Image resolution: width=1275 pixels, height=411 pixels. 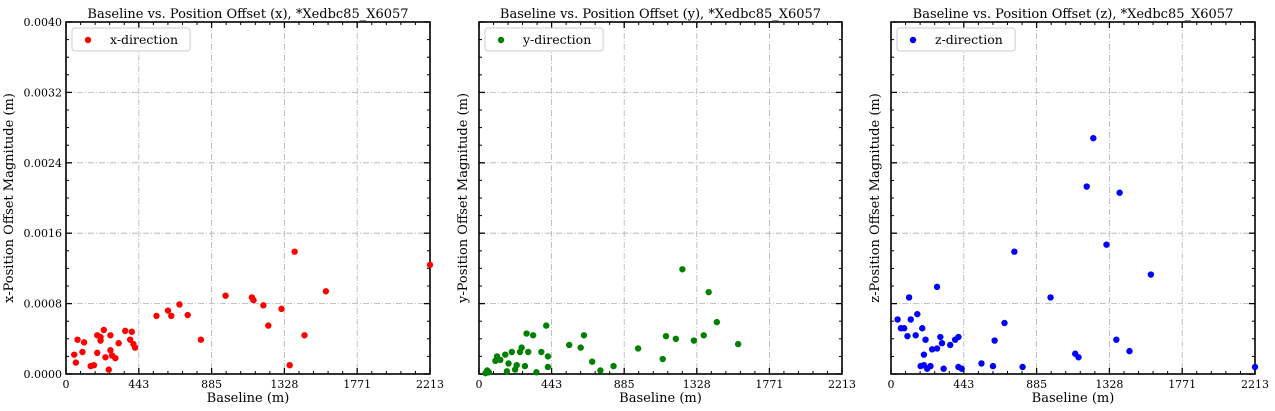 I want to click on legend: x-direction, so click(x=131, y=39).